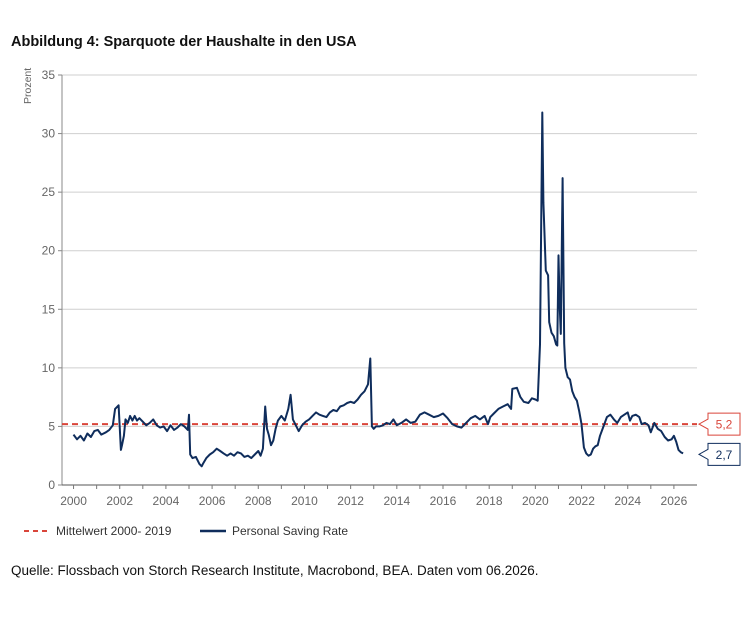  Describe the element at coordinates (49, 134) in the screenshot. I see `y-tick-label: 30` at that location.